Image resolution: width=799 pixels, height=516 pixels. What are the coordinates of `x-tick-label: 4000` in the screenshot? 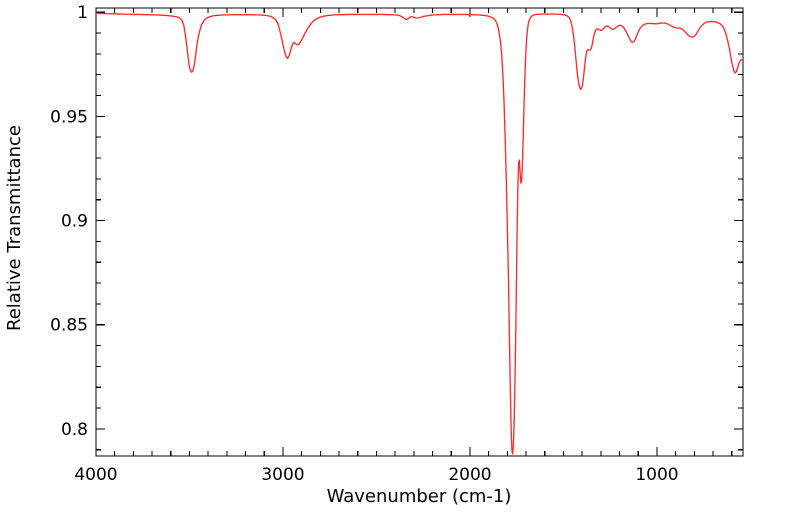 It's located at (95, 475).